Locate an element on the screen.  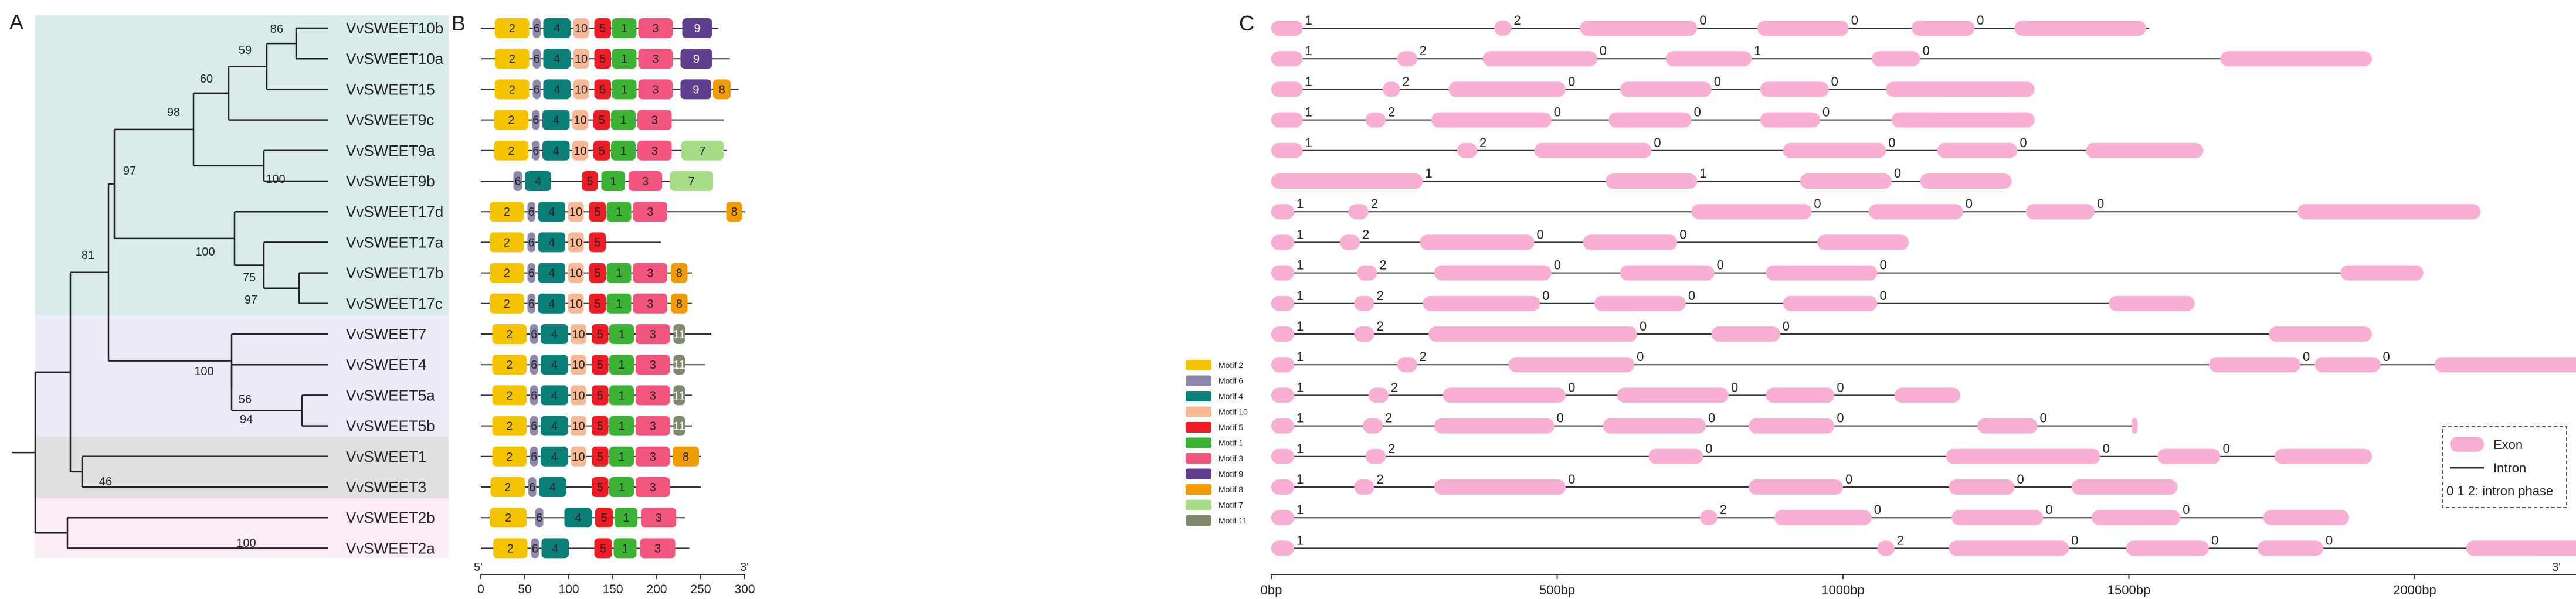
leaf-label: VvSWEET3 is located at coordinates (386, 487).